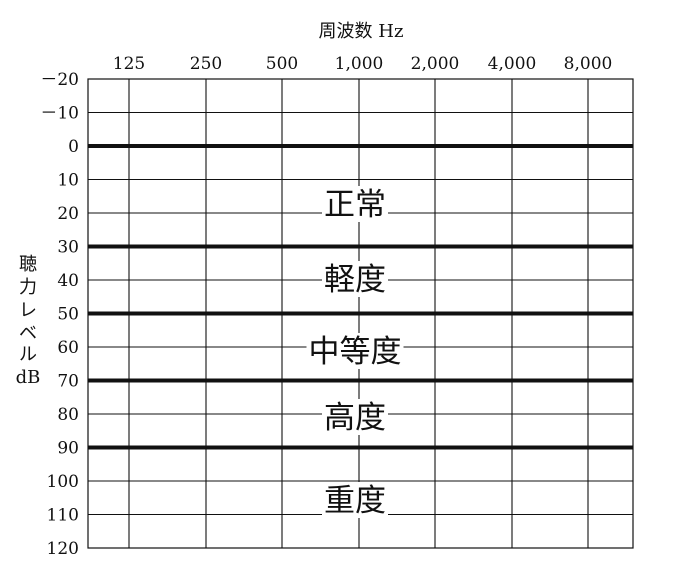 Image resolution: width=682 pixels, height=576 pixels. I want to click on y-tick-label: －10, so click(59, 114).